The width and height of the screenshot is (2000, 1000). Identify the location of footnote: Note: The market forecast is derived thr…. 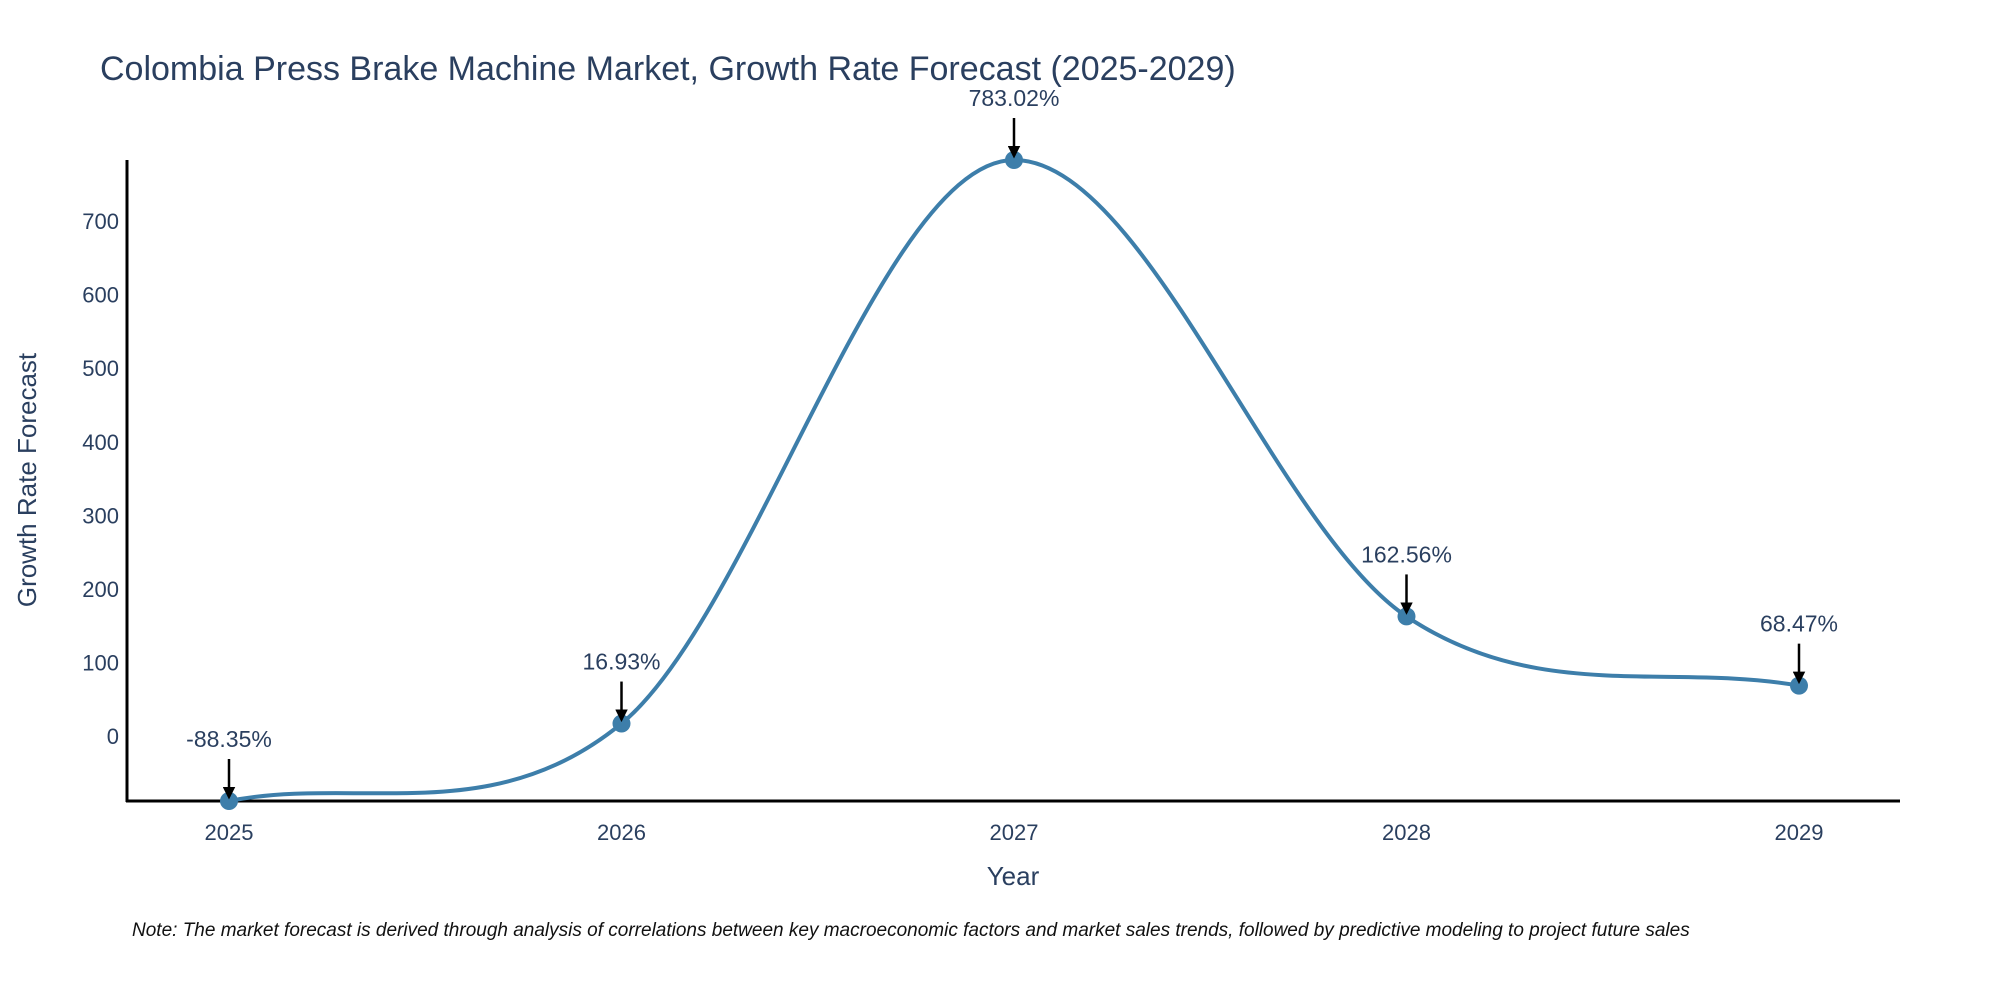
(911, 930).